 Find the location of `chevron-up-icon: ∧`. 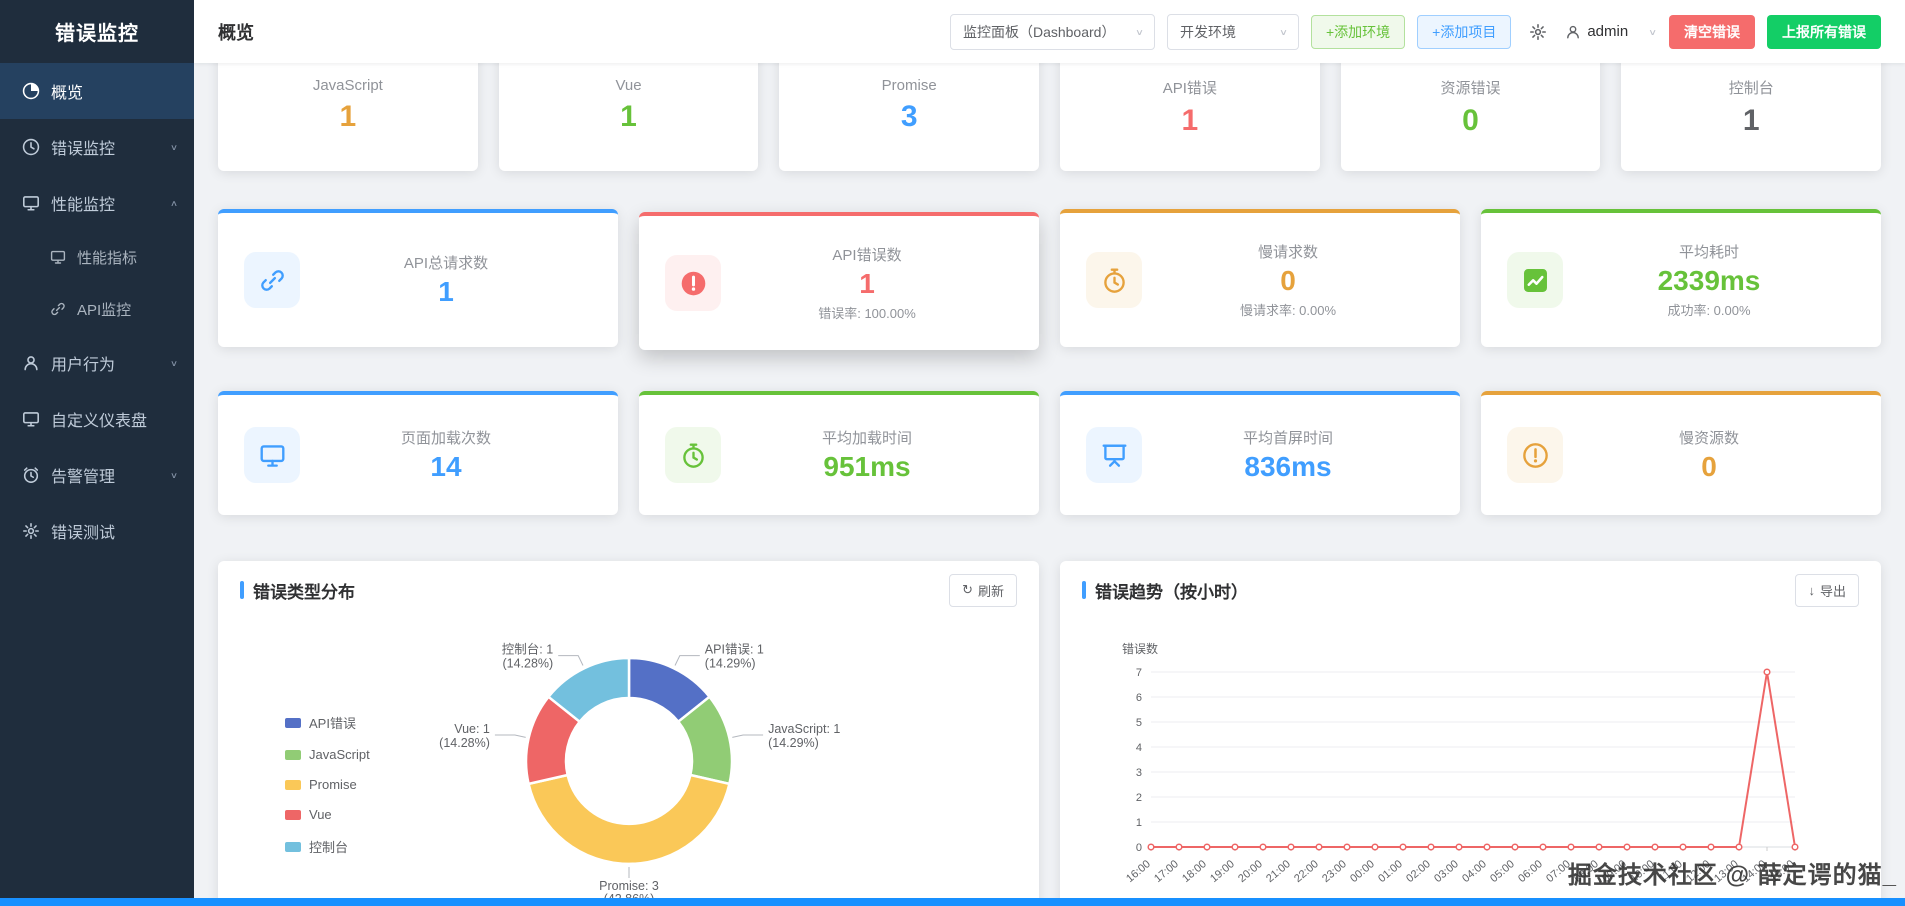

chevron-up-icon: ∧ is located at coordinates (173, 203).